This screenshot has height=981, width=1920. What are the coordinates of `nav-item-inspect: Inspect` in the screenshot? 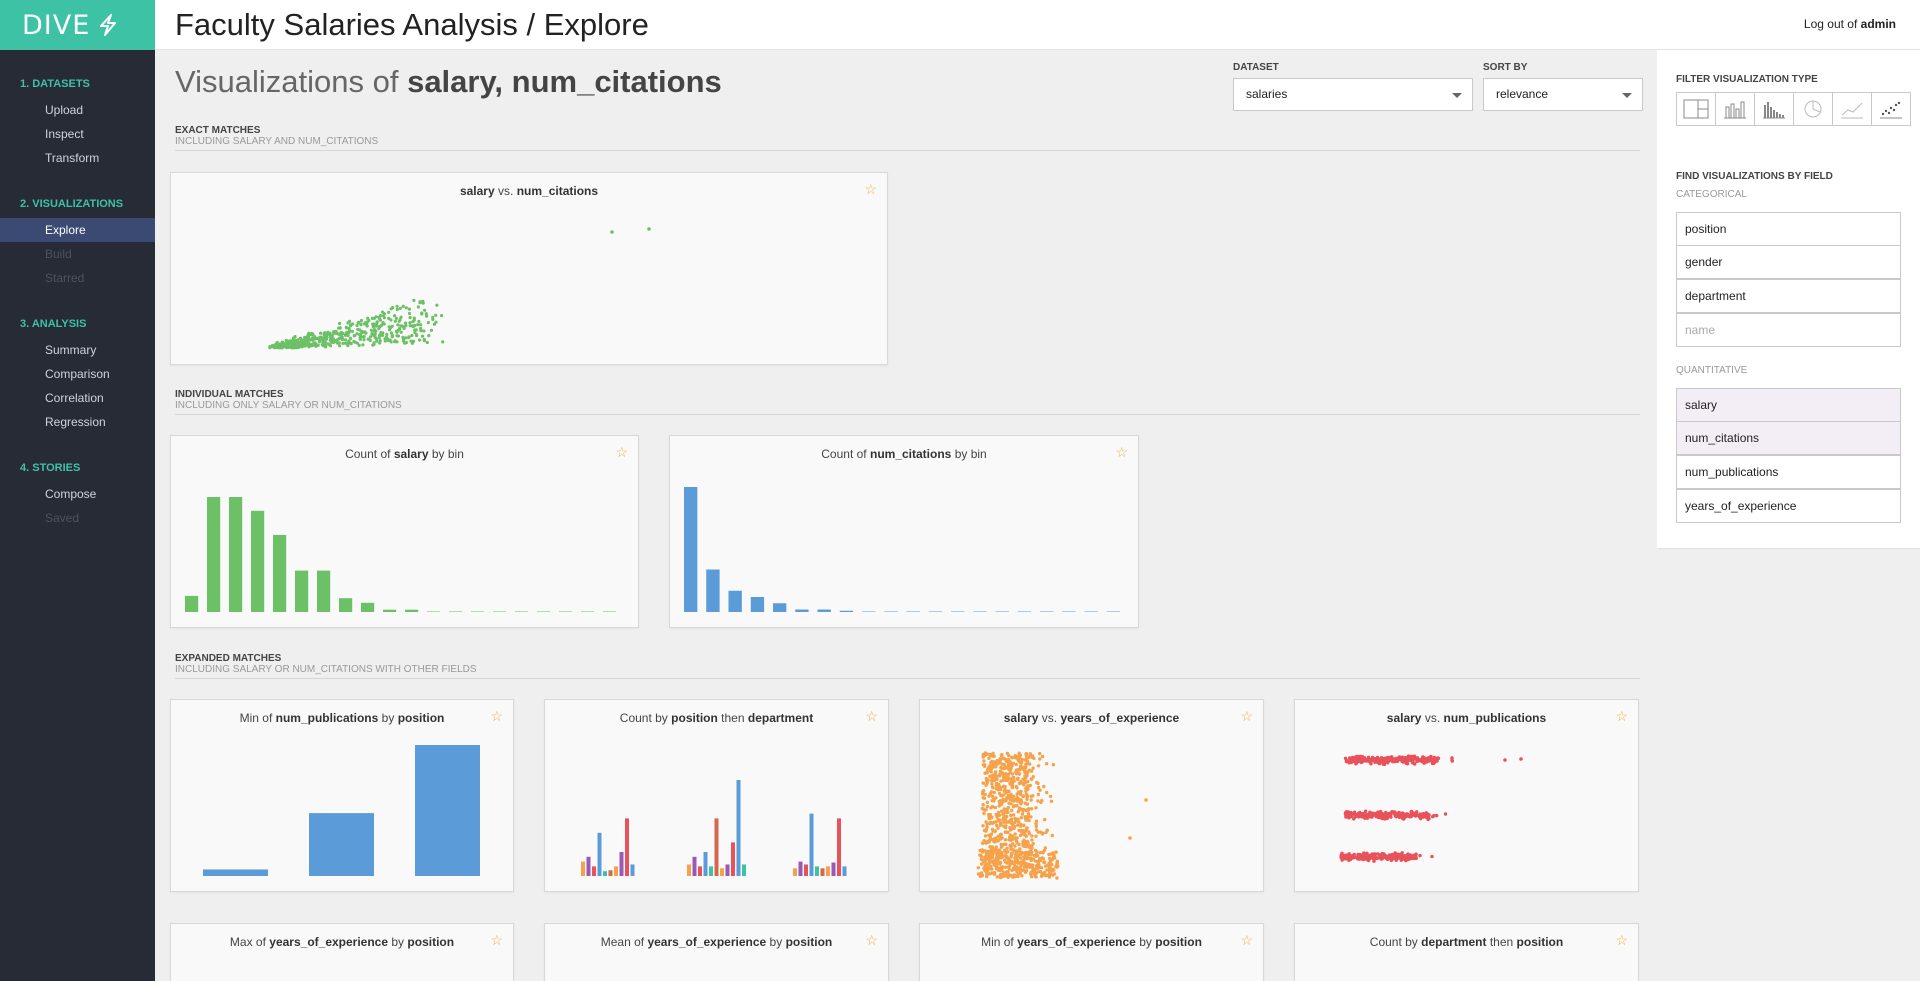 It's located at (64, 134).